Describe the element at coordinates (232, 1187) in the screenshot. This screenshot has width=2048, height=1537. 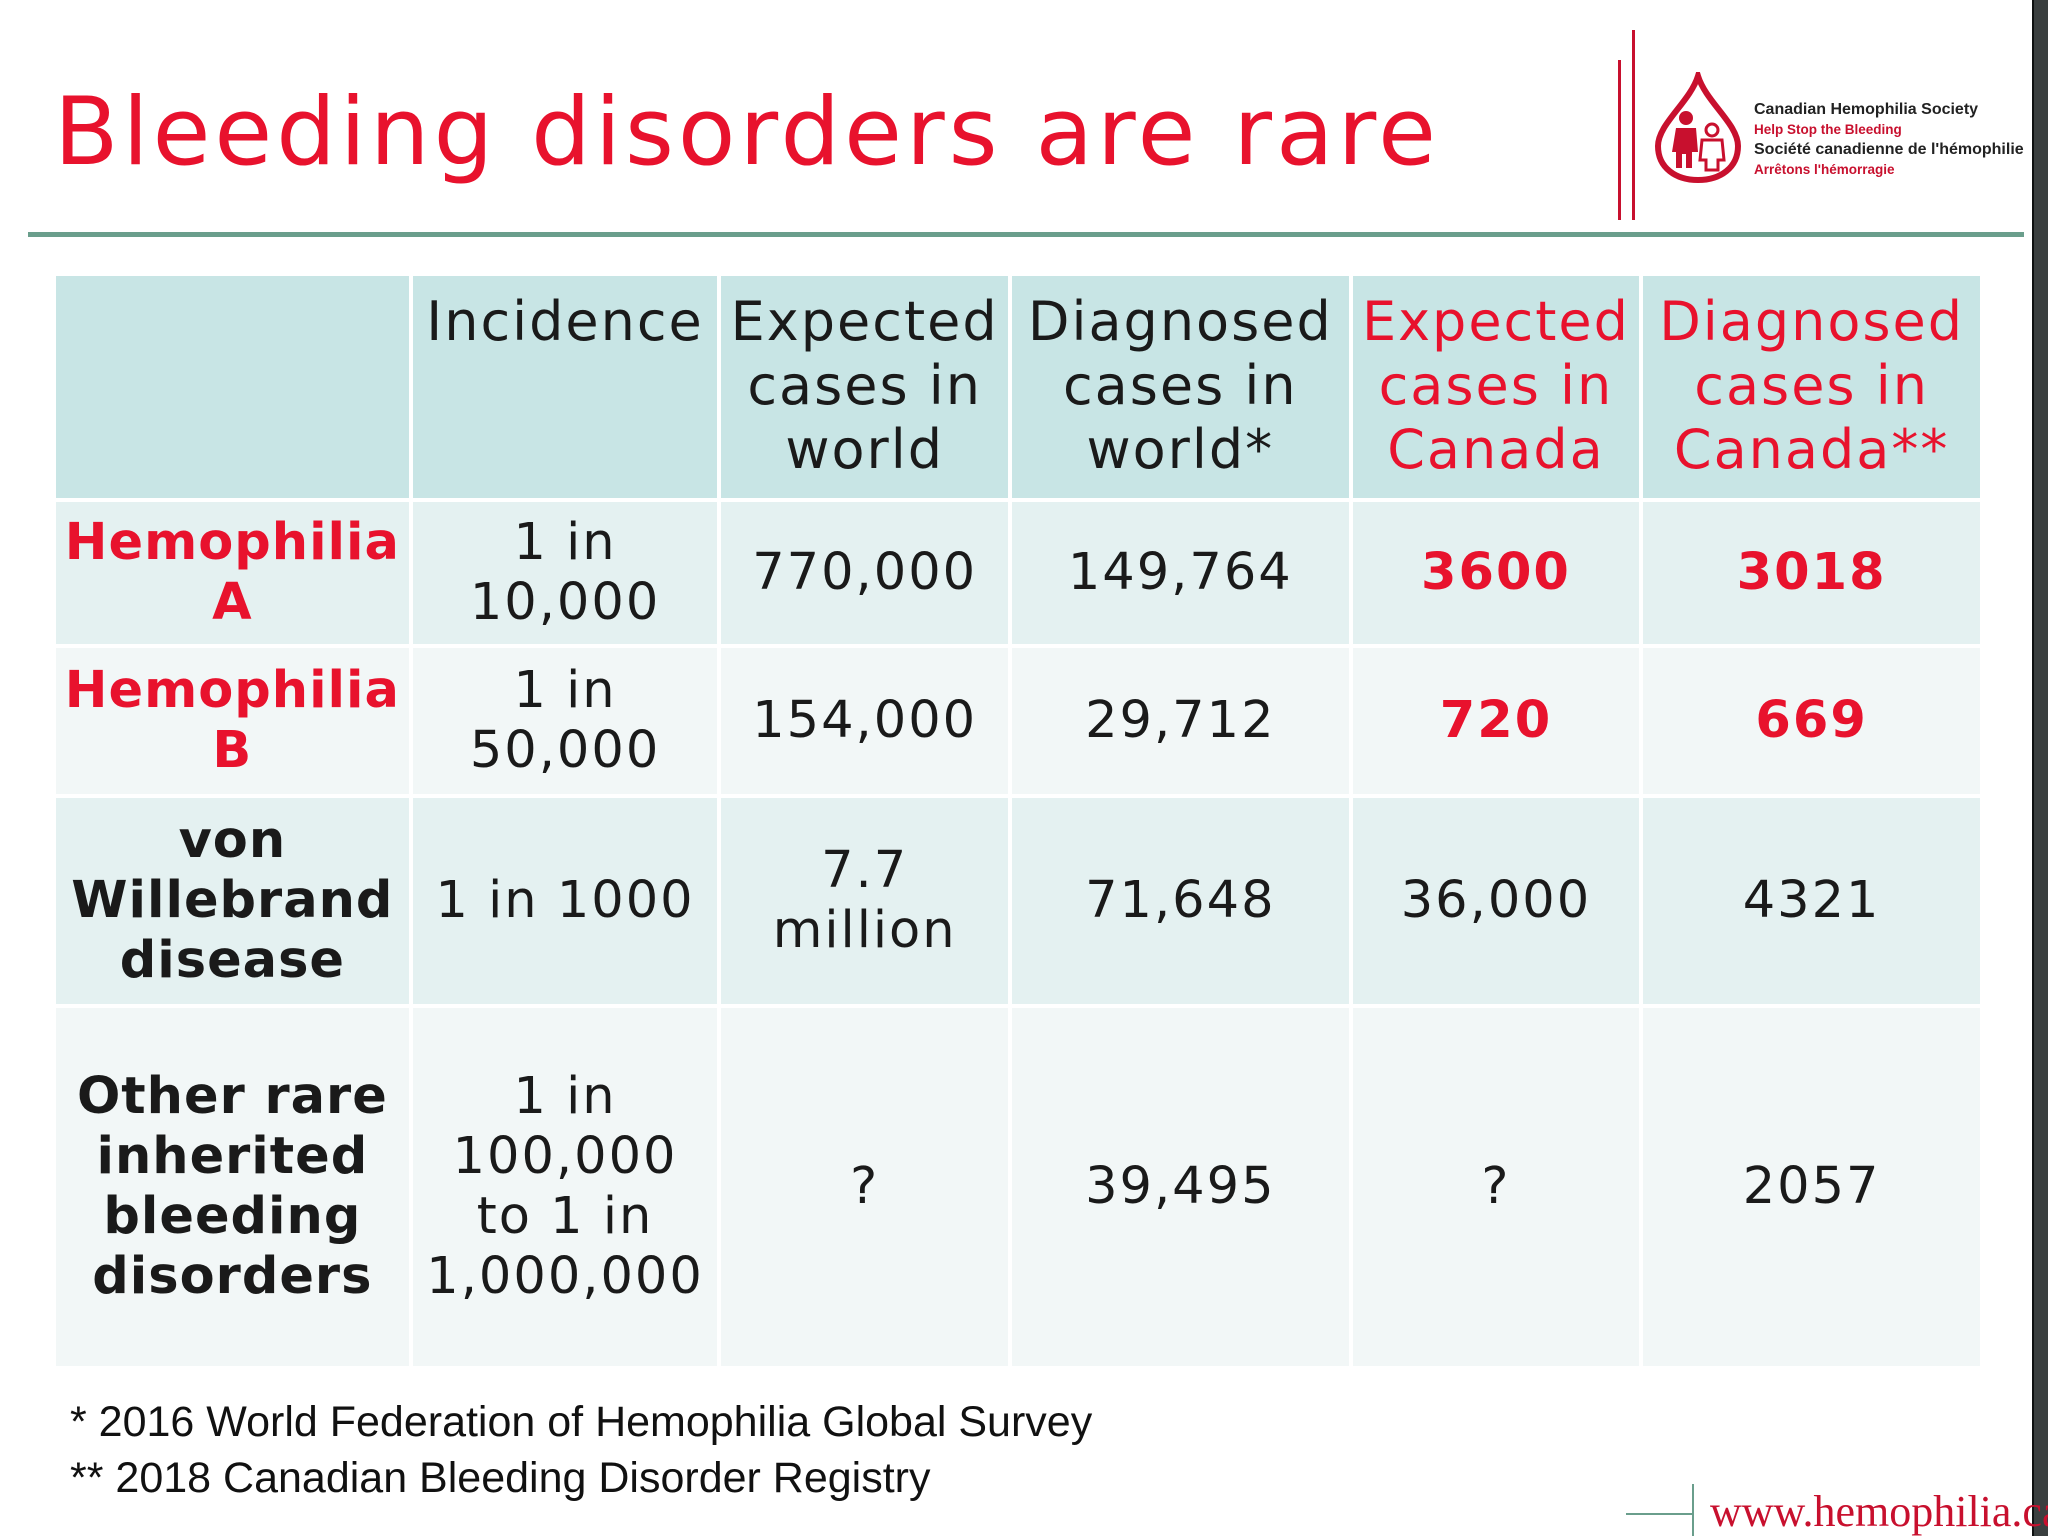
I see `row-label: Other rare inherited bleeding disorders` at that location.